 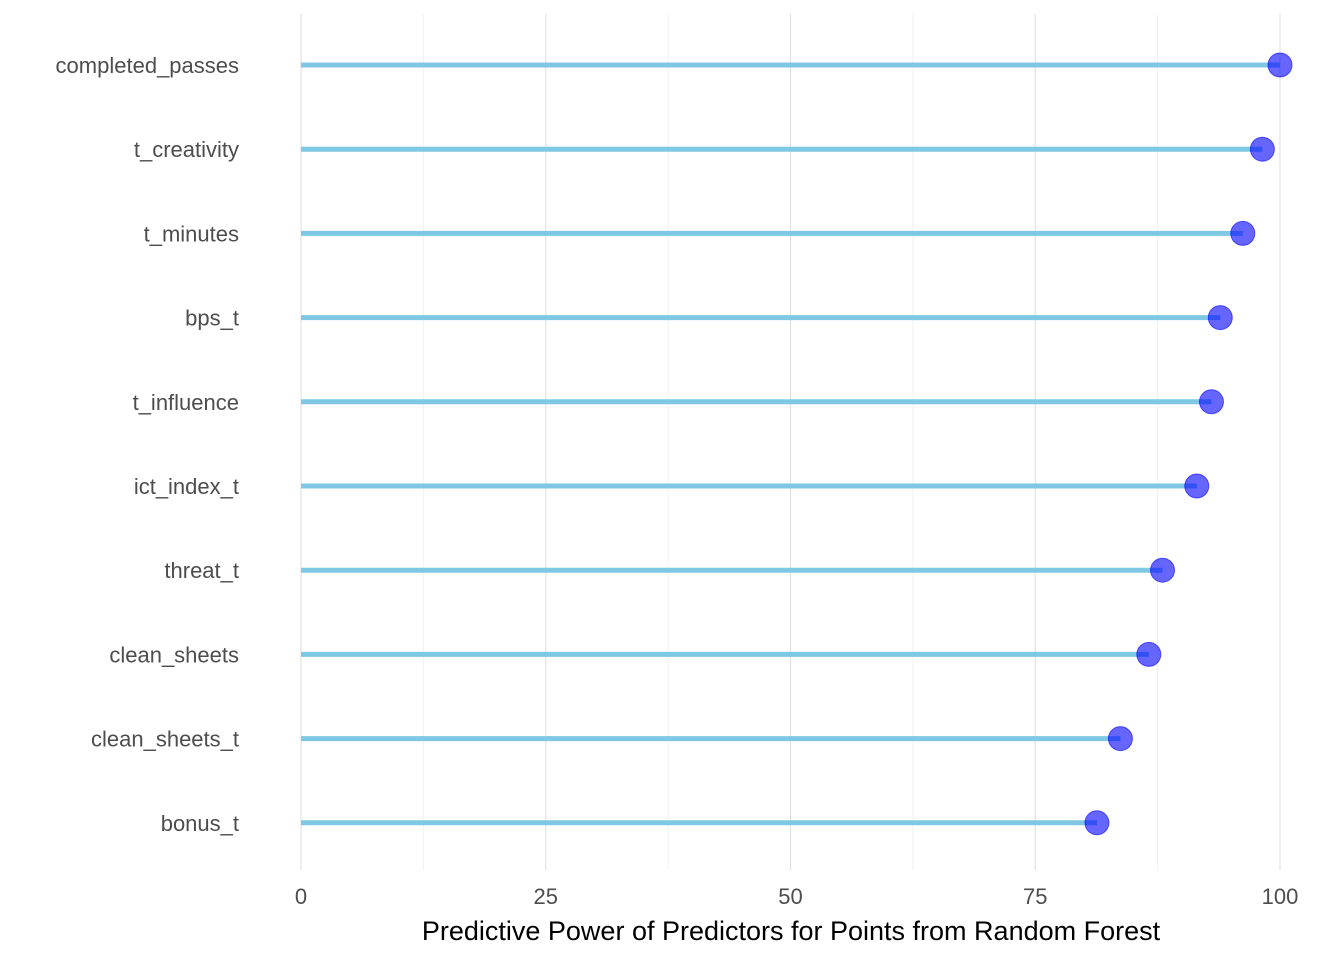 I want to click on y-label-t_influence: t_influence, so click(x=186, y=402).